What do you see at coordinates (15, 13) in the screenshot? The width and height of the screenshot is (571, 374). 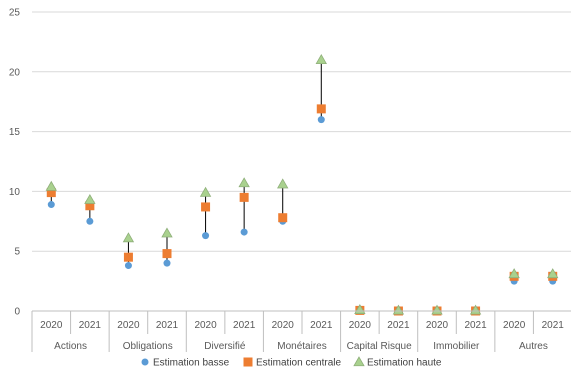 I see `y-tick-label: 25` at bounding box center [15, 13].